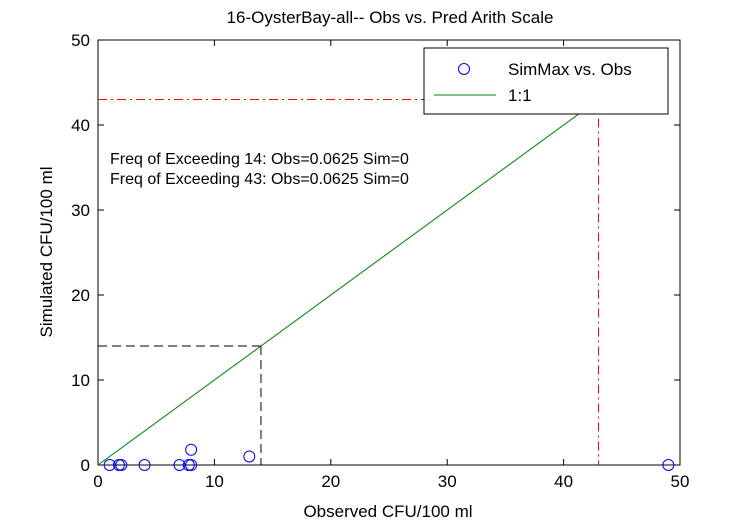 The height and width of the screenshot is (525, 750). What do you see at coordinates (80, 125) in the screenshot?
I see `y-tick-label: 40` at bounding box center [80, 125].